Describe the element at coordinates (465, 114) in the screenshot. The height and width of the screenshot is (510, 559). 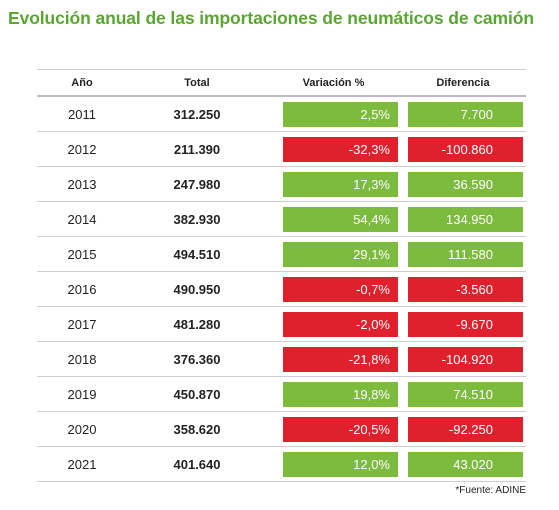
I see `difference-badge: 7.700` at that location.